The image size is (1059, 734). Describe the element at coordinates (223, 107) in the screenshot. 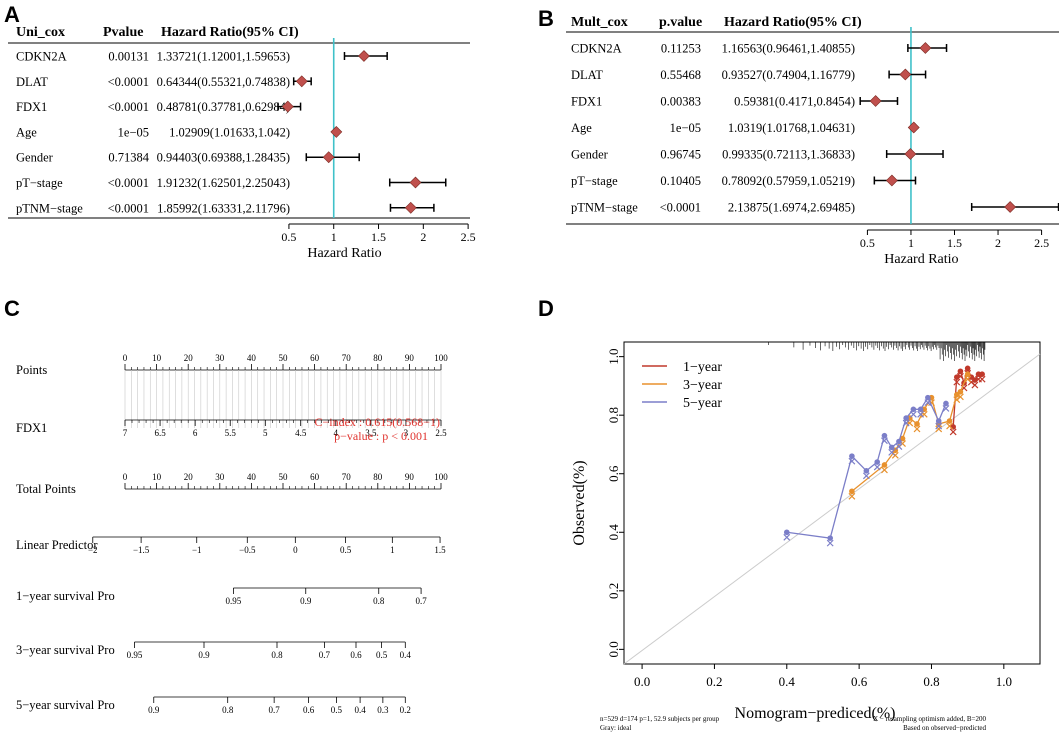

I see `forest-a-row-hr: 0.48781(0.37781,0.62984)` at that location.